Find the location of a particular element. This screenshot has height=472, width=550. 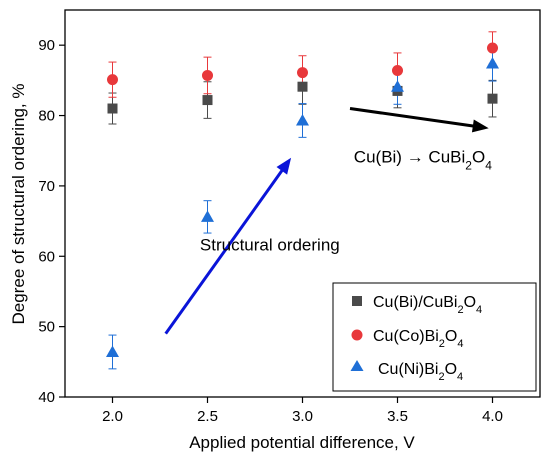

legend-box is located at coordinates (434, 337).